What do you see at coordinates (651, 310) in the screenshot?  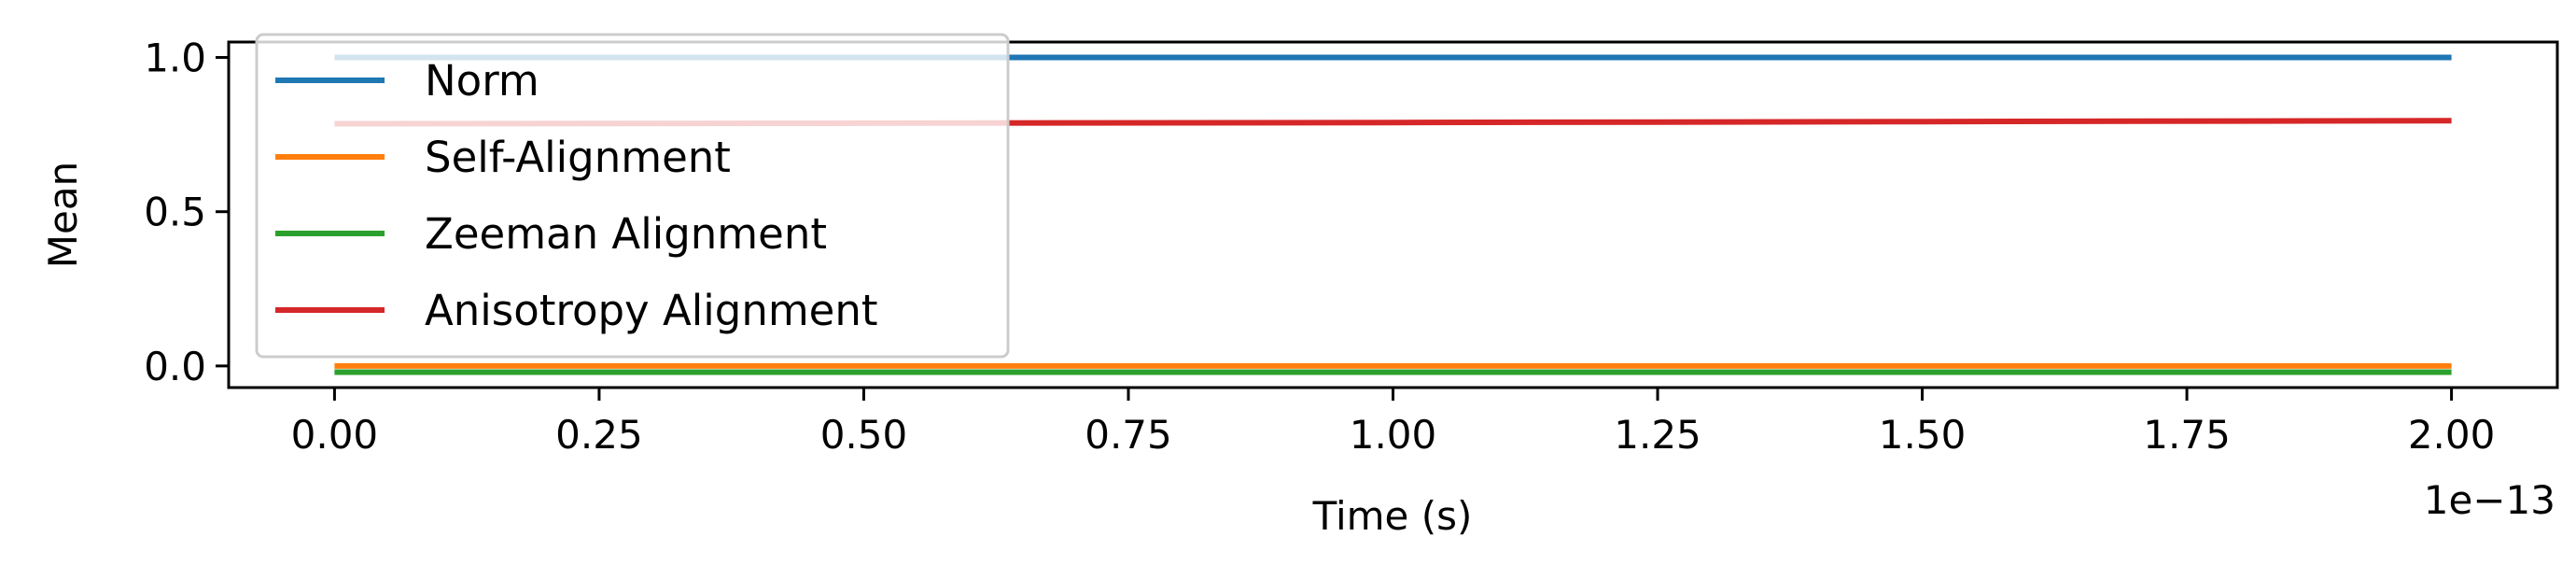 I see `legend-label: Anisotropy Alignment` at bounding box center [651, 310].